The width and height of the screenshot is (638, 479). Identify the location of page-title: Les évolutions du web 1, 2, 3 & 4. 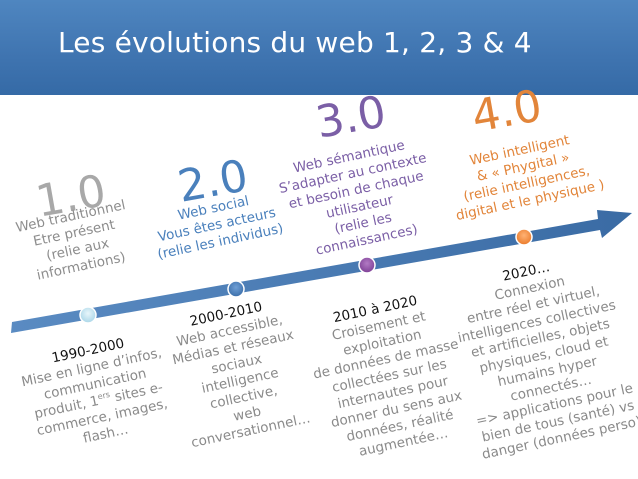
(295, 42).